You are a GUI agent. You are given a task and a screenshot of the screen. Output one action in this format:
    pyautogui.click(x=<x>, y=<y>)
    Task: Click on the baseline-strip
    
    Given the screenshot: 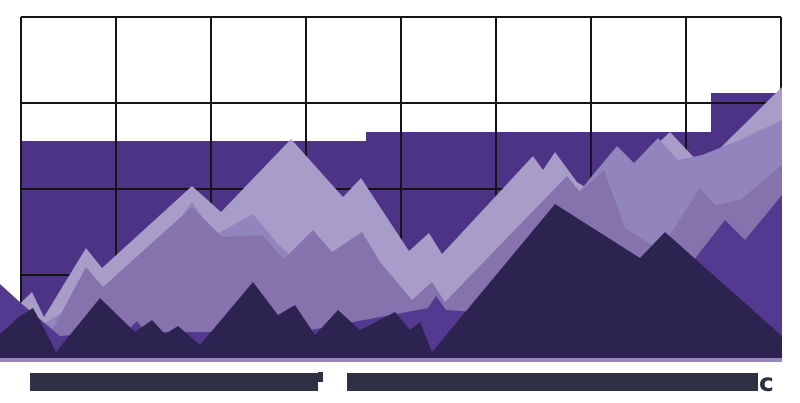 What is the action you would take?
    pyautogui.click(x=391, y=360)
    